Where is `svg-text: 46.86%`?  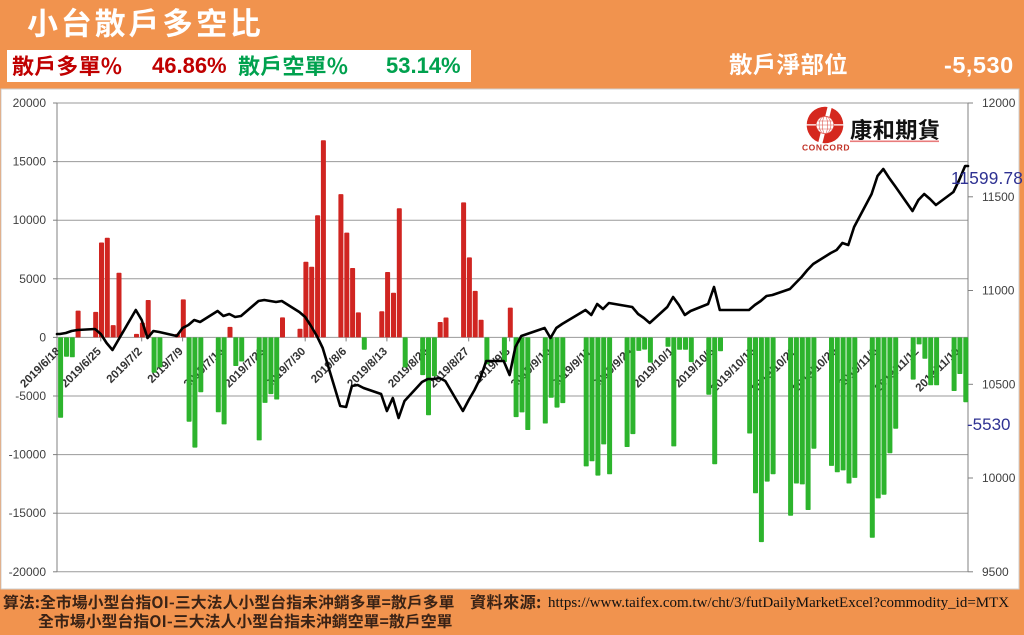 svg-text: 46.86% is located at coordinates (189, 65).